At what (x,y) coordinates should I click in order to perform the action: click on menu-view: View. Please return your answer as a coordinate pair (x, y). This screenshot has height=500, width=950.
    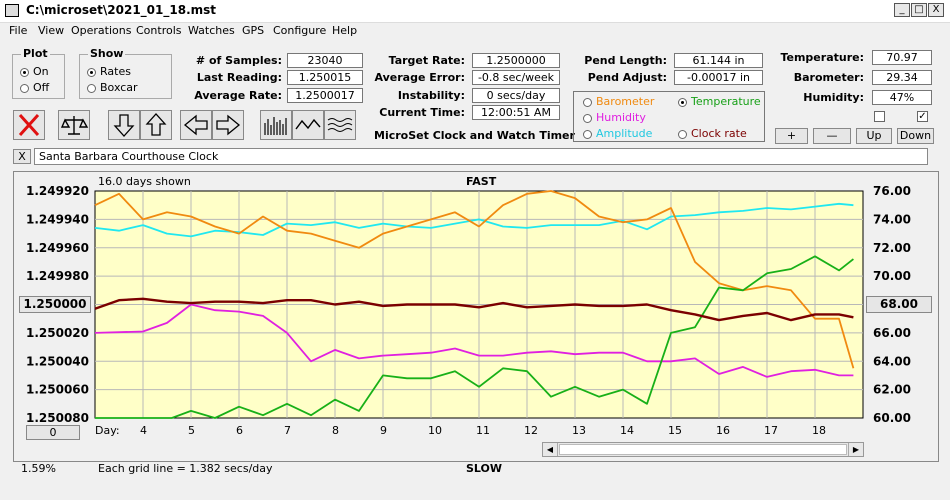
    Looking at the image, I should click on (51, 30).